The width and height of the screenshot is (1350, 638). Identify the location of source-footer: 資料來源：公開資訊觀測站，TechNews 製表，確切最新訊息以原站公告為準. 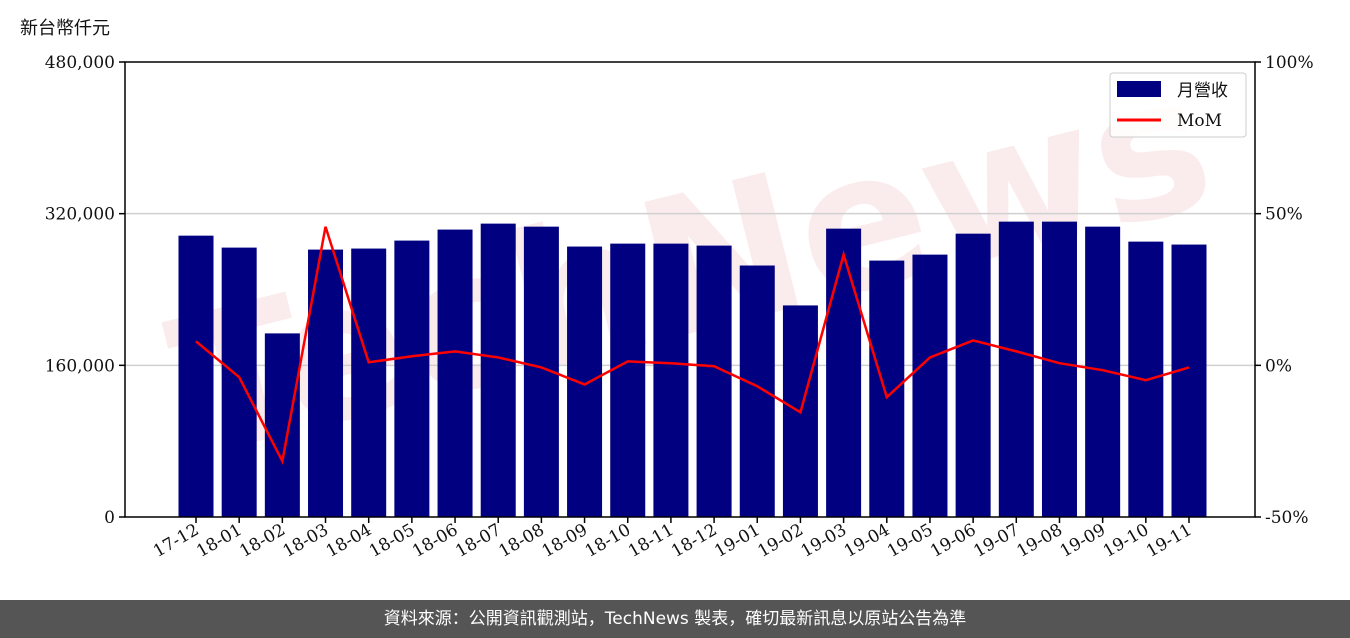
(675, 619).